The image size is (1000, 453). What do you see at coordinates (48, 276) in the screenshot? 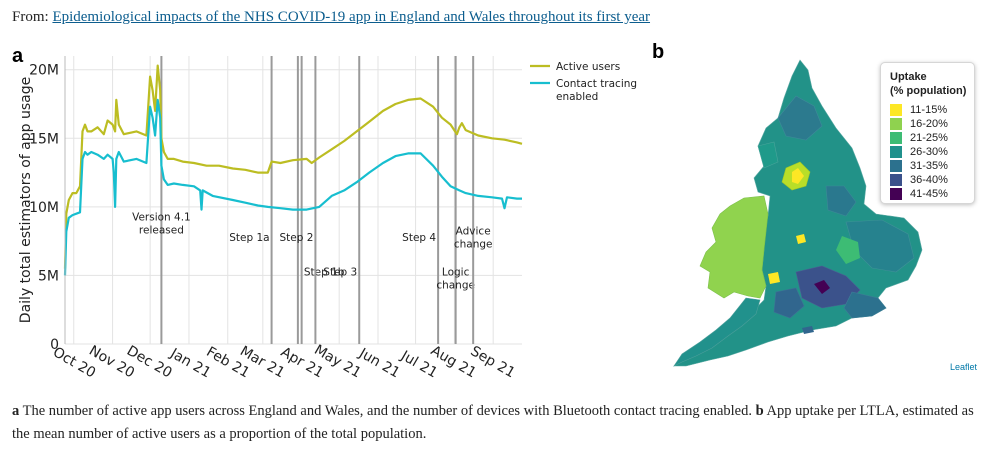
I see `y-tick-label: 5M` at bounding box center [48, 276].